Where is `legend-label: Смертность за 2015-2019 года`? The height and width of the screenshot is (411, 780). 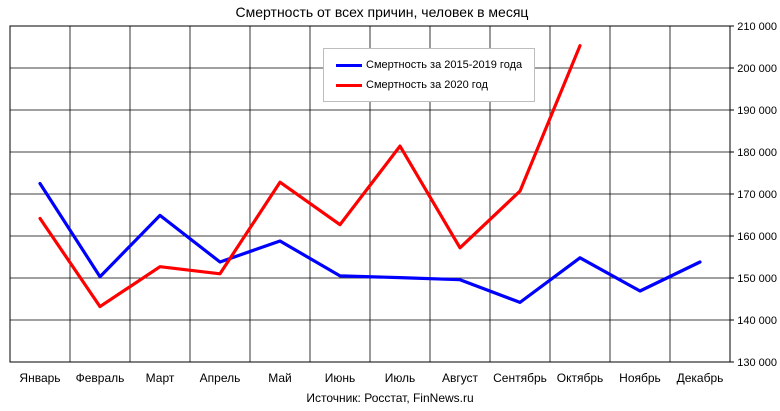
legend-label: Смертность за 2015-2019 года is located at coordinates (444, 65).